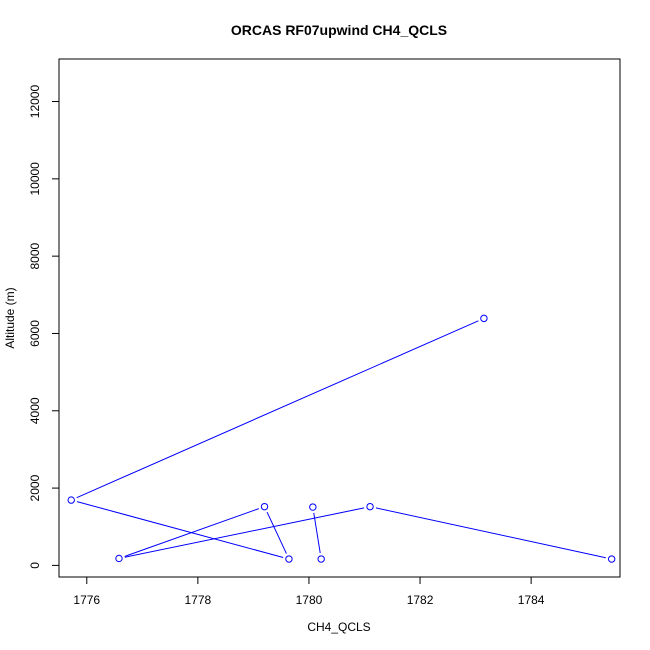  I want to click on chart-title: ORCAS RF07upwind CH4_QCLS, so click(339, 30).